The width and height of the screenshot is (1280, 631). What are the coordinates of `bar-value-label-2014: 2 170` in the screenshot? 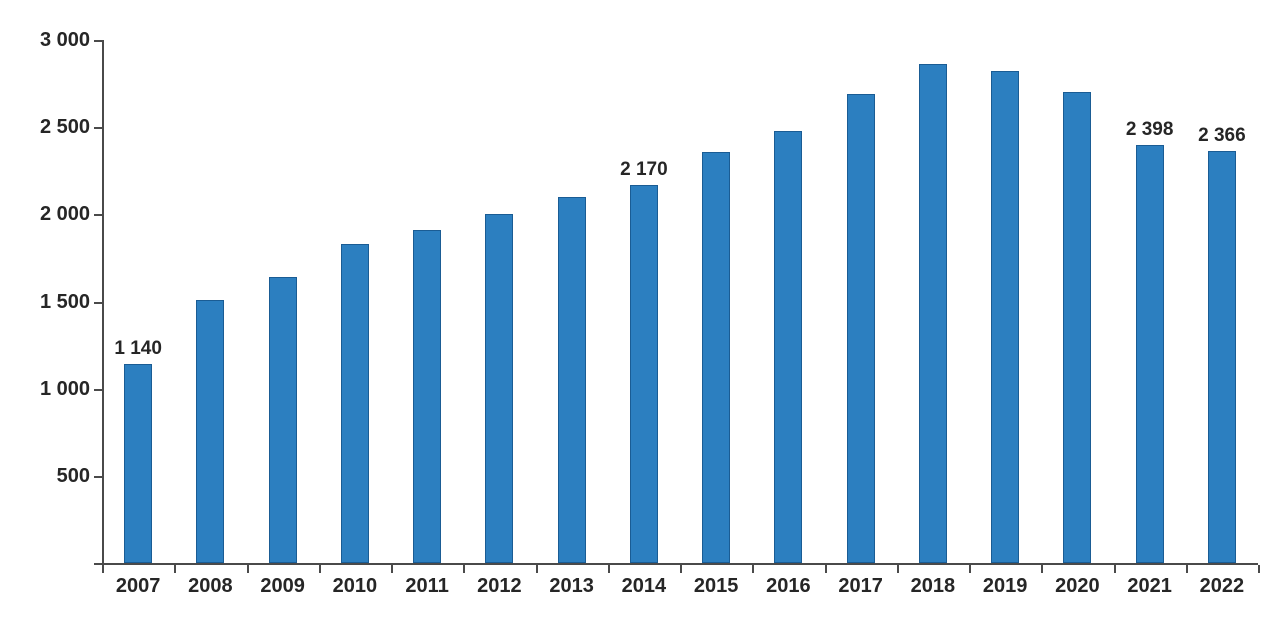 It's located at (644, 169).